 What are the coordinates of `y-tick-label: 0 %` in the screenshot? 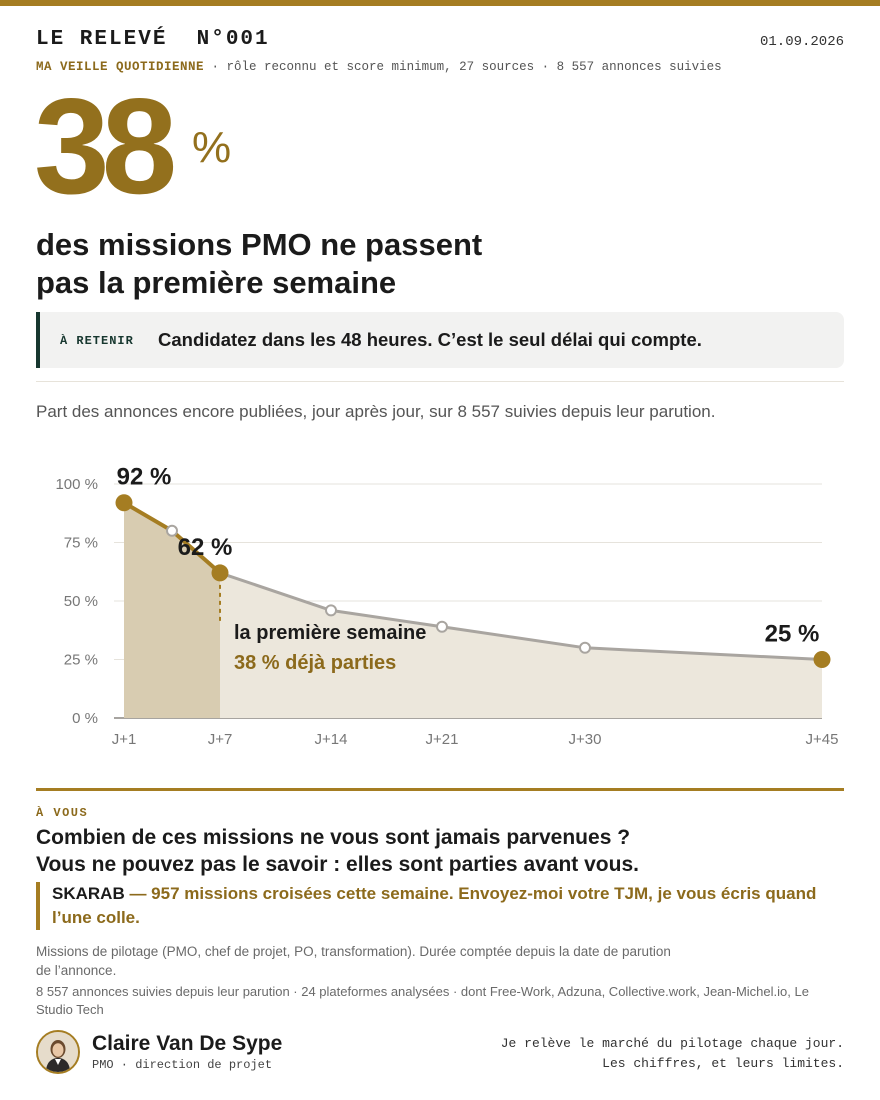 It's located at (85, 718).